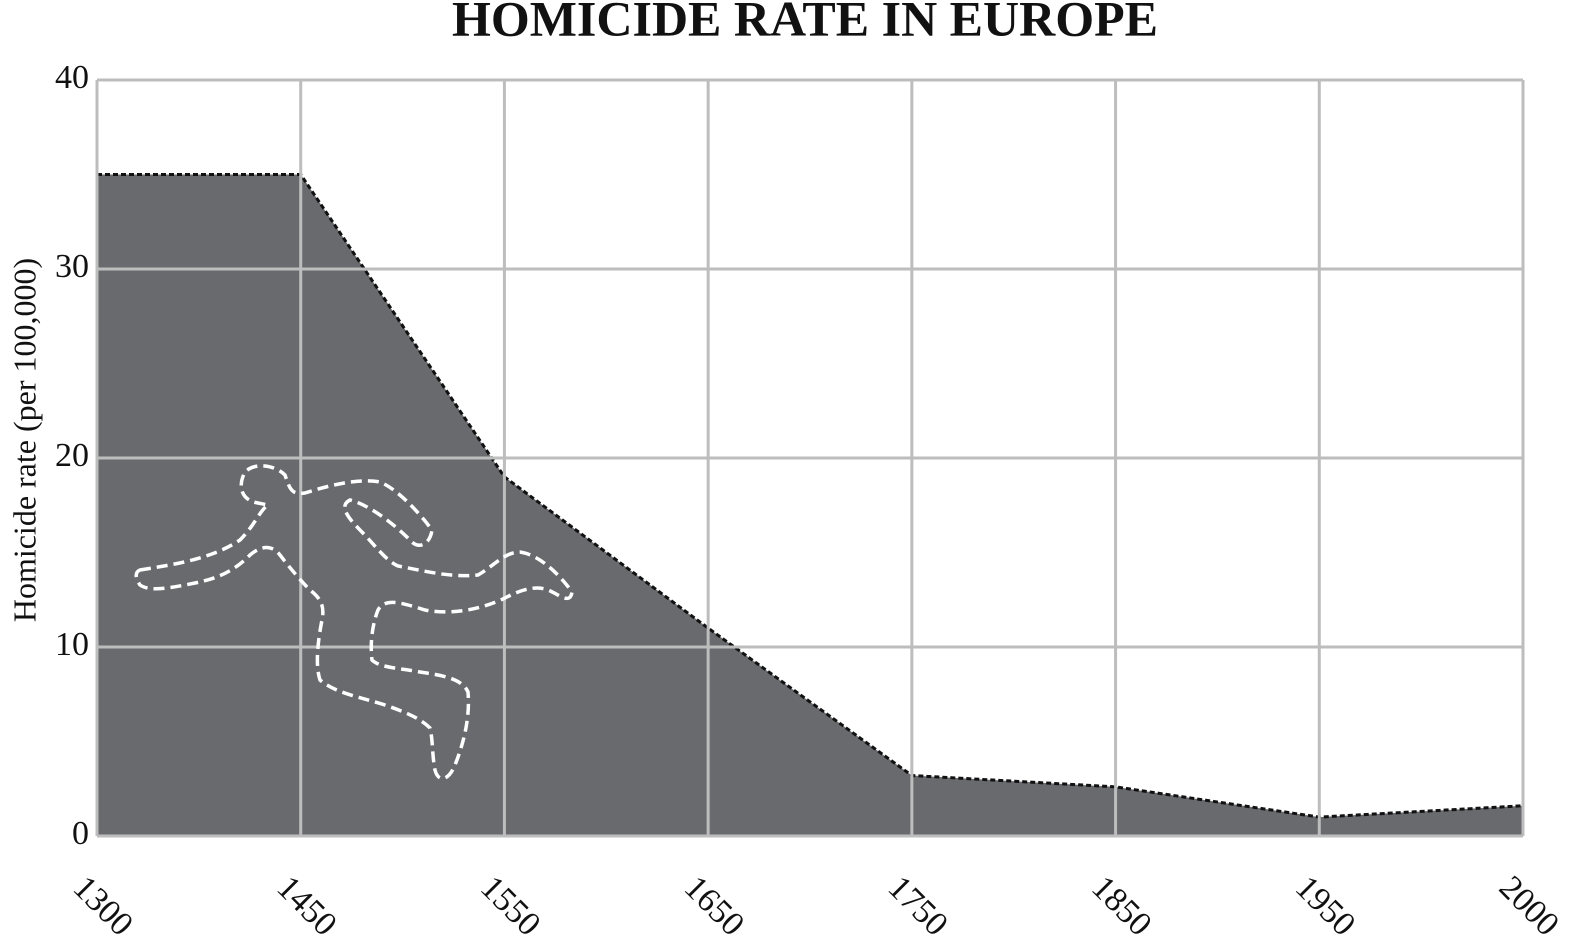  Describe the element at coordinates (1121, 906) in the screenshot. I see `x-tick-label: 1850` at that location.